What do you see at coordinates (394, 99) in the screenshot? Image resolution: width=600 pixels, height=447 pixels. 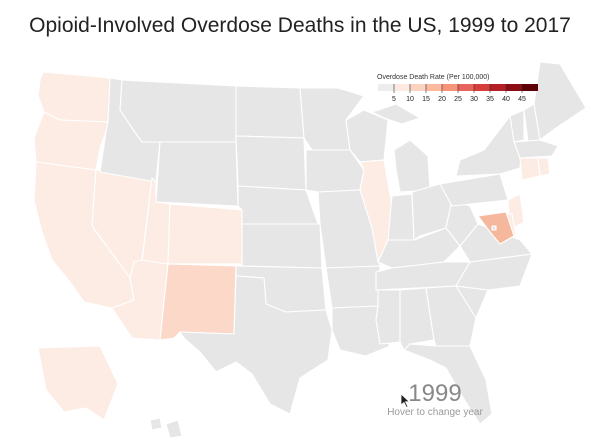 I see `legend-tick-label: 5` at bounding box center [394, 99].